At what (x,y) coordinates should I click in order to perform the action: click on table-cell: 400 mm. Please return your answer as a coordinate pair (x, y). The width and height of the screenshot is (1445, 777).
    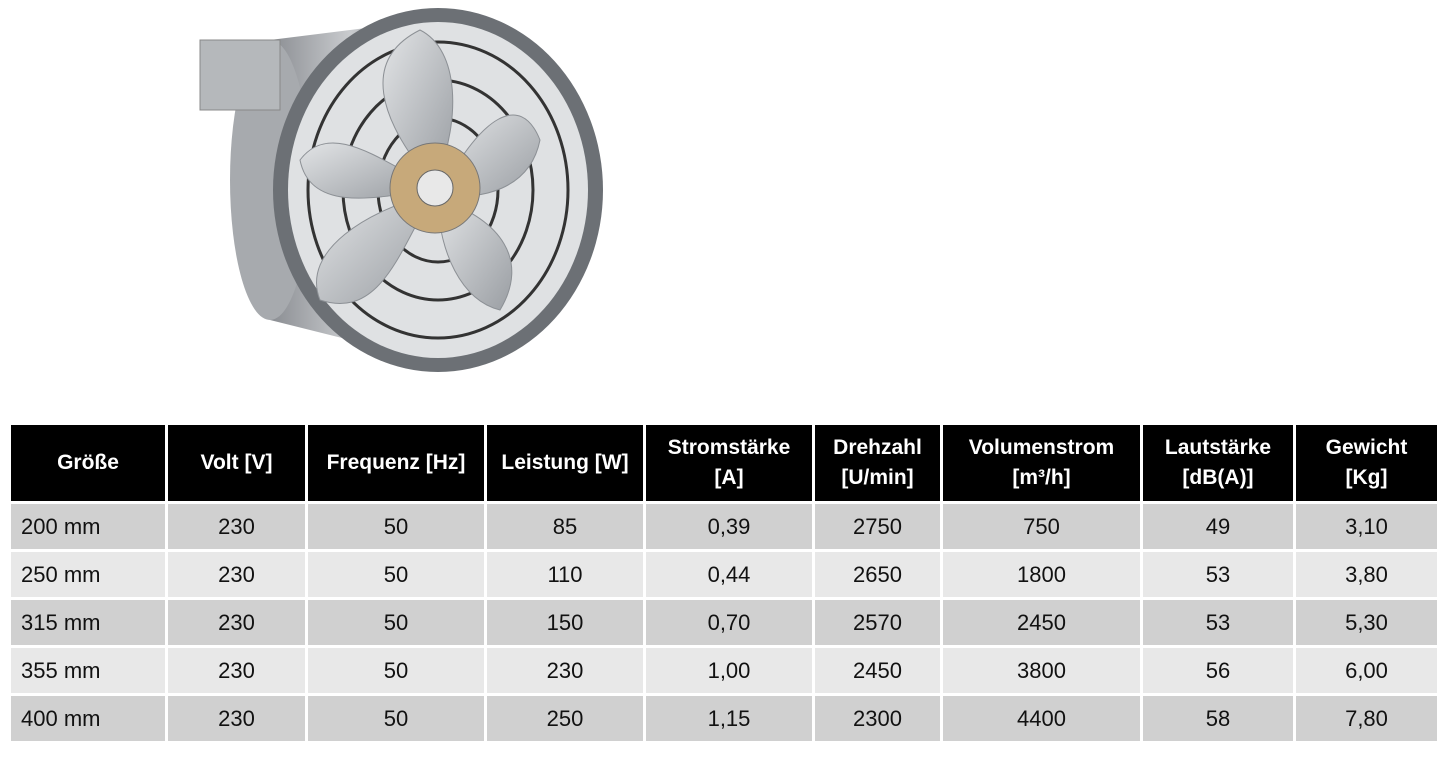
    Looking at the image, I should click on (88, 718).